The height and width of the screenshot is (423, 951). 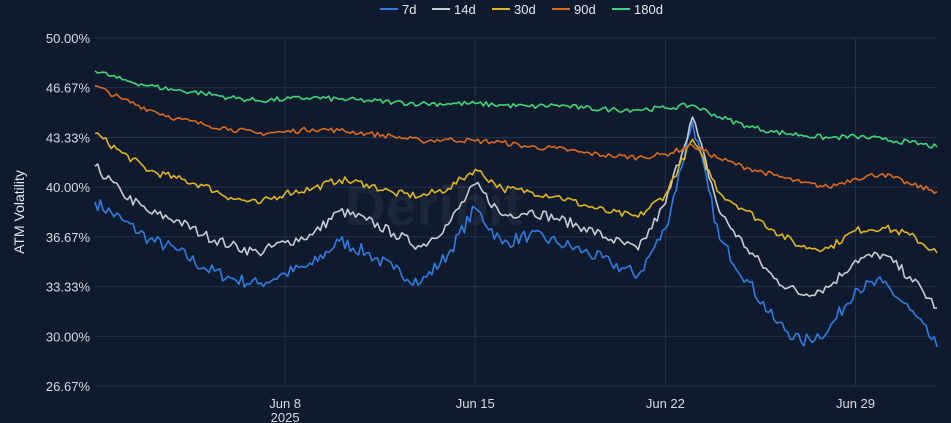 What do you see at coordinates (475, 403) in the screenshot?
I see `x-tick-label: Jun 15` at bounding box center [475, 403].